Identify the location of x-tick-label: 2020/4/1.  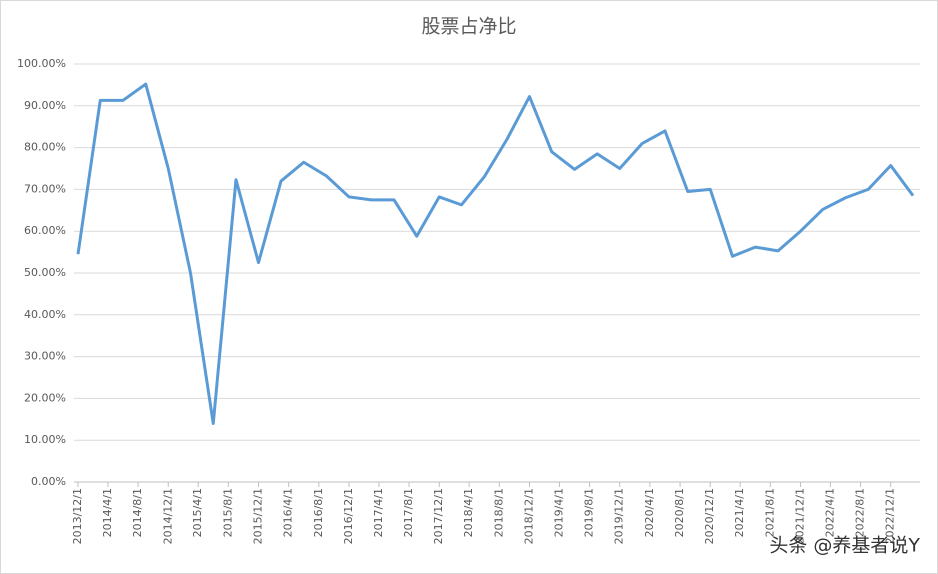
(649, 512).